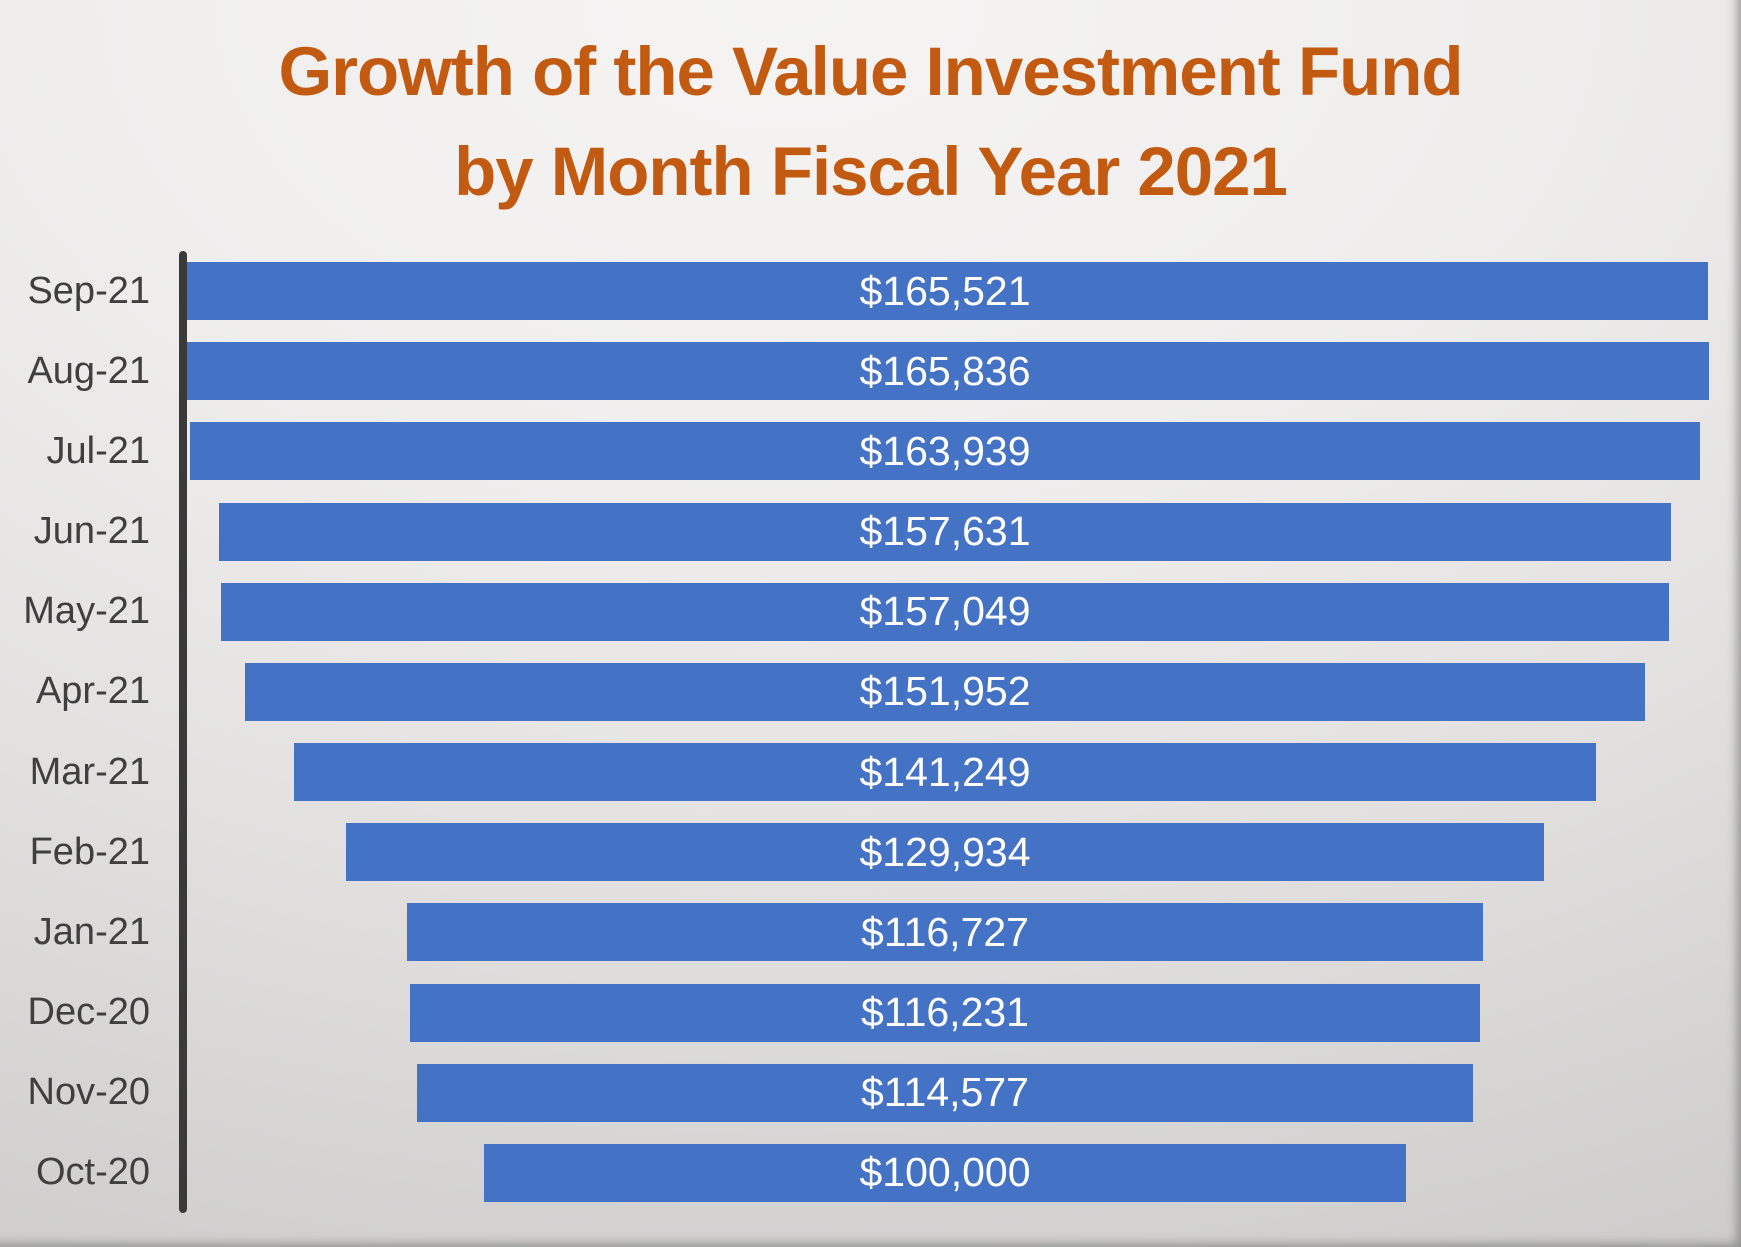 The image size is (1741, 1247). I want to click on funnel-bar: $157,631, so click(945, 531).